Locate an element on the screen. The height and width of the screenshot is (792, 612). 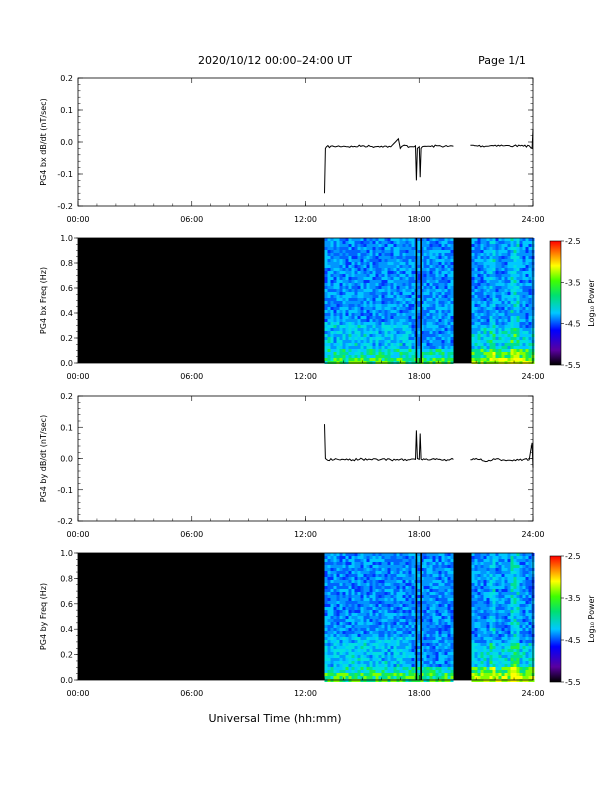
y-tick-label: 0.6 is located at coordinates (66, 288).